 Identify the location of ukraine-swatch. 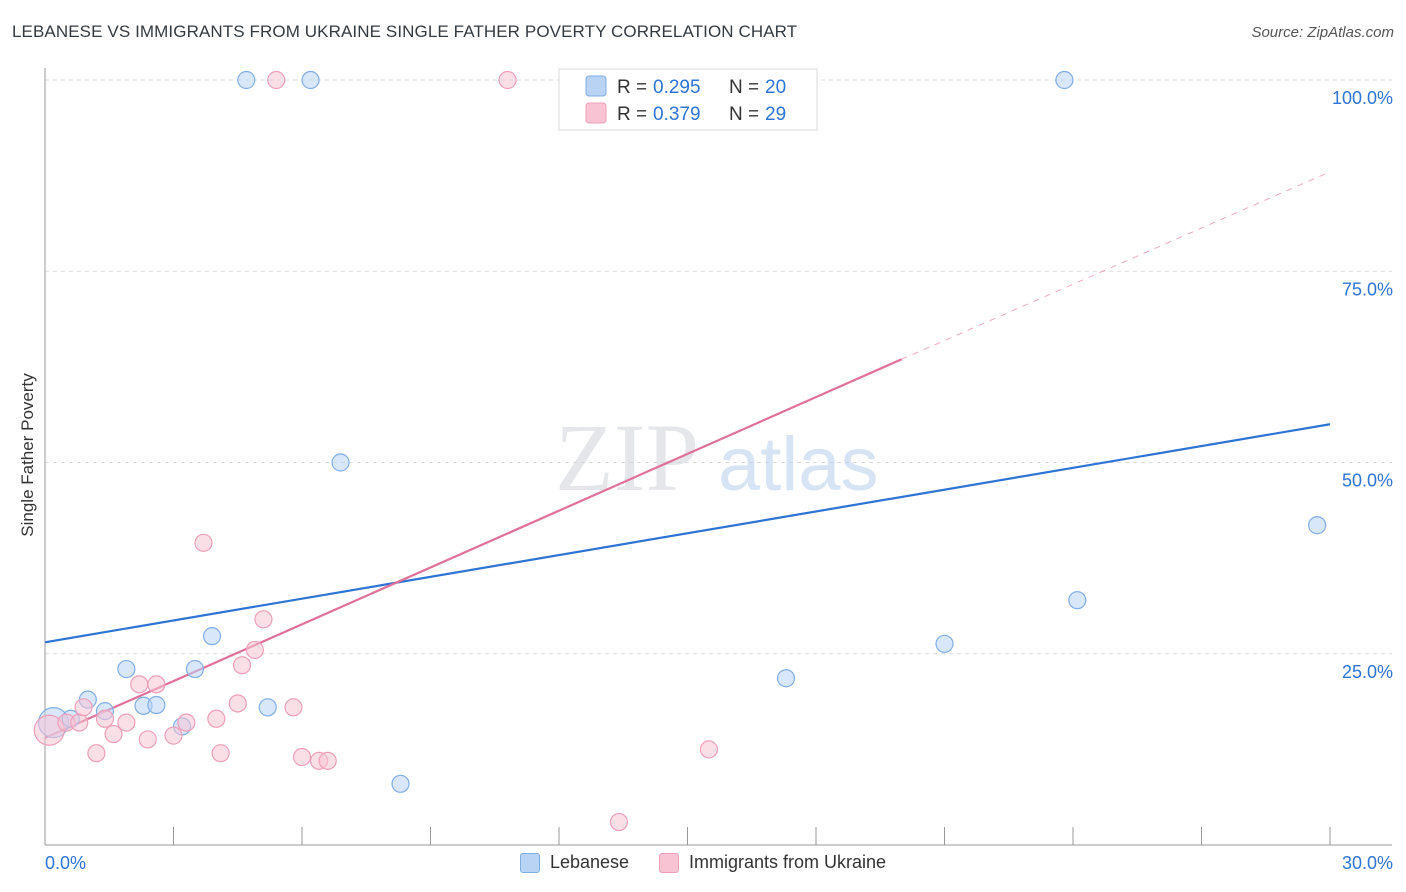
(669, 862).